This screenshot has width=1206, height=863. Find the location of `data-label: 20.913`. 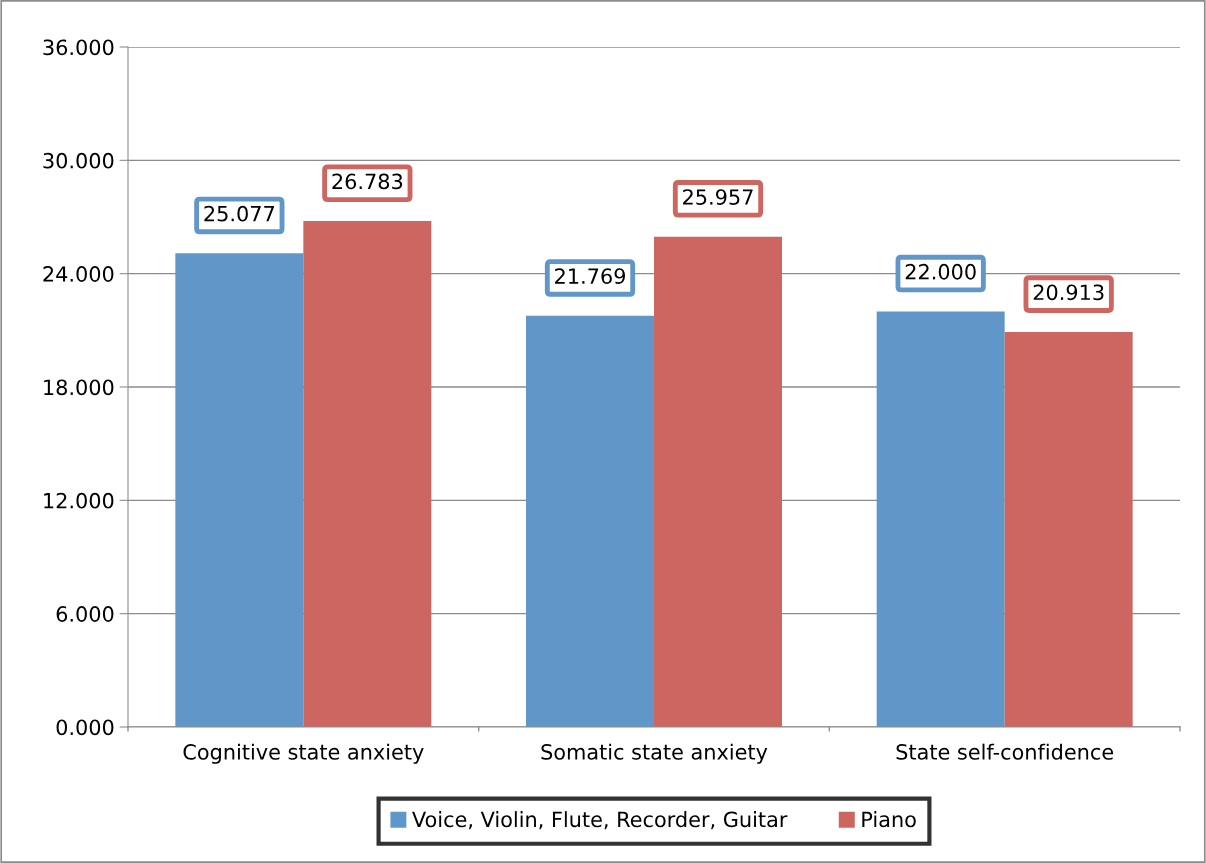

data-label: 20.913 is located at coordinates (1068, 292).